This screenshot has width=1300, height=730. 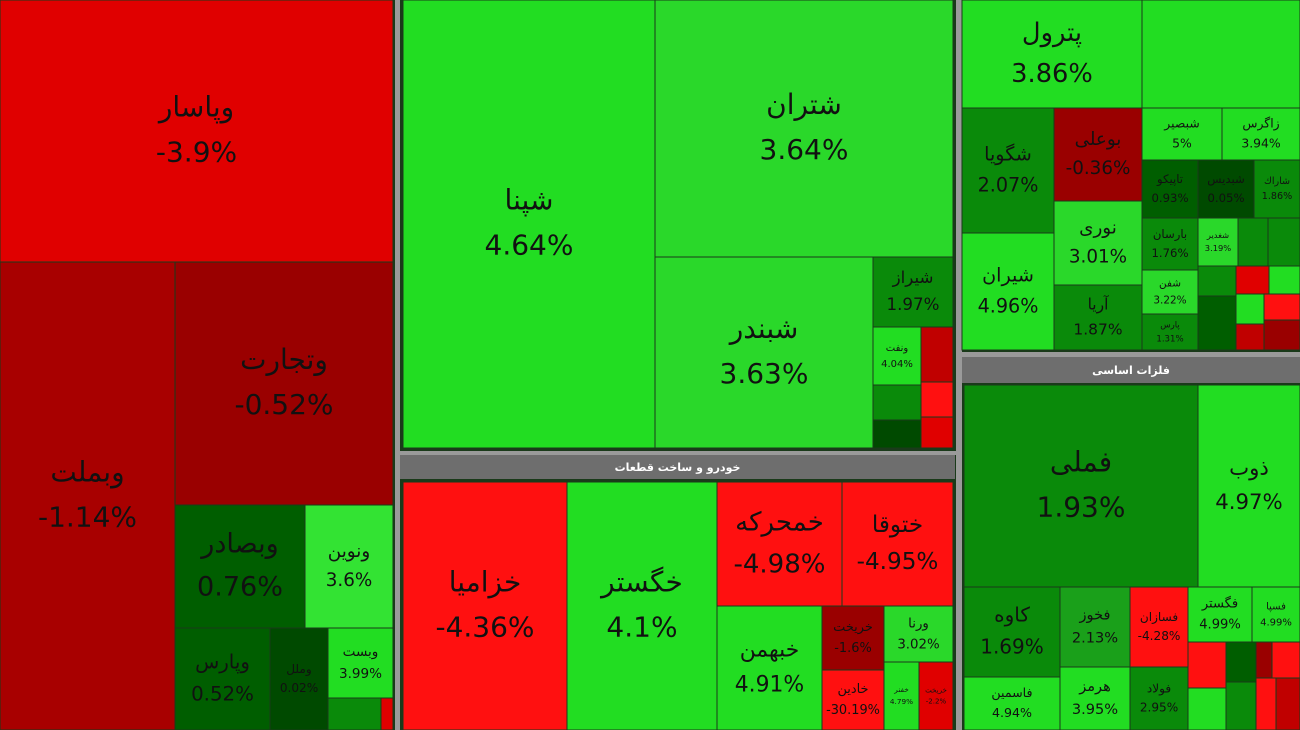 What do you see at coordinates (804, 104) in the screenshot?
I see `tile-name: شتران` at bounding box center [804, 104].